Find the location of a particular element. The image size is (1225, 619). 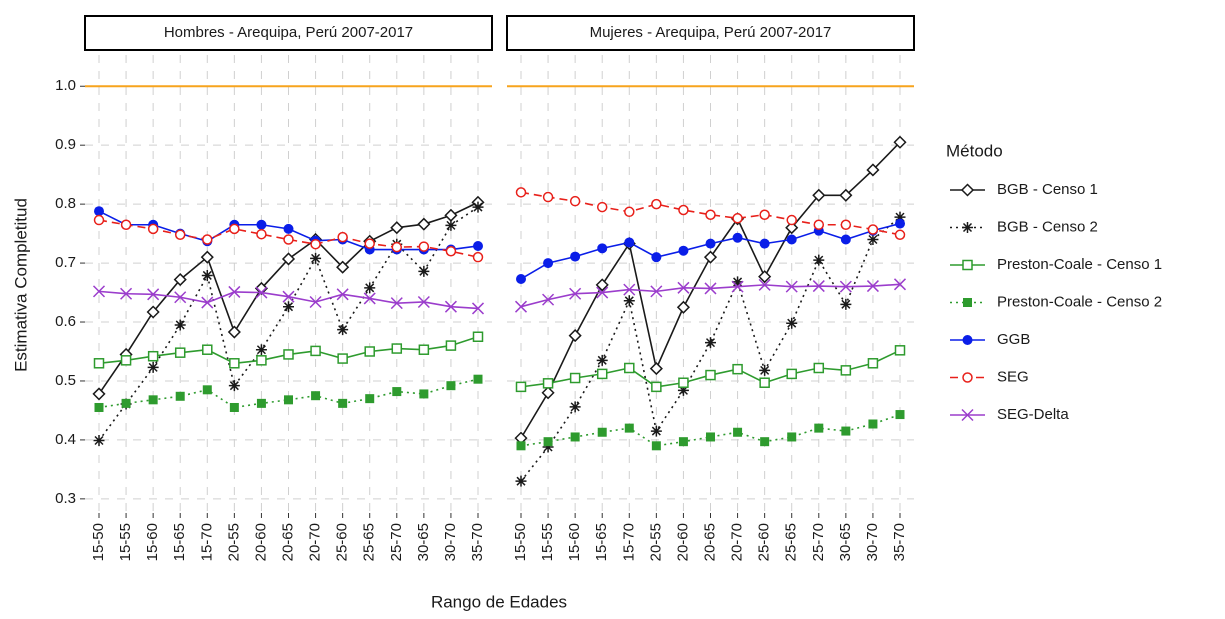

legend-title: Método is located at coordinates (974, 150).